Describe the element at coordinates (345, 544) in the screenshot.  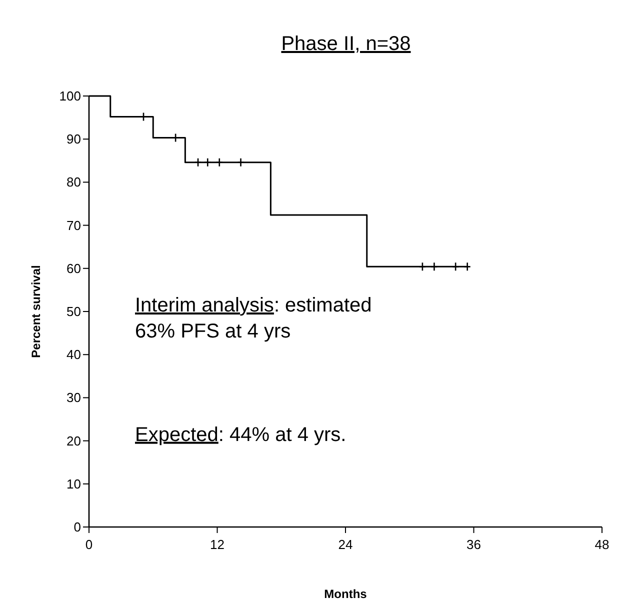
I see `x-tick-label: 24` at that location.